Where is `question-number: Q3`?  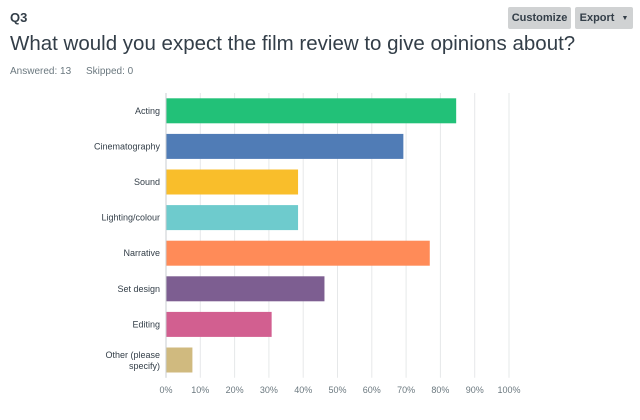
question-number: Q3 is located at coordinates (19, 17).